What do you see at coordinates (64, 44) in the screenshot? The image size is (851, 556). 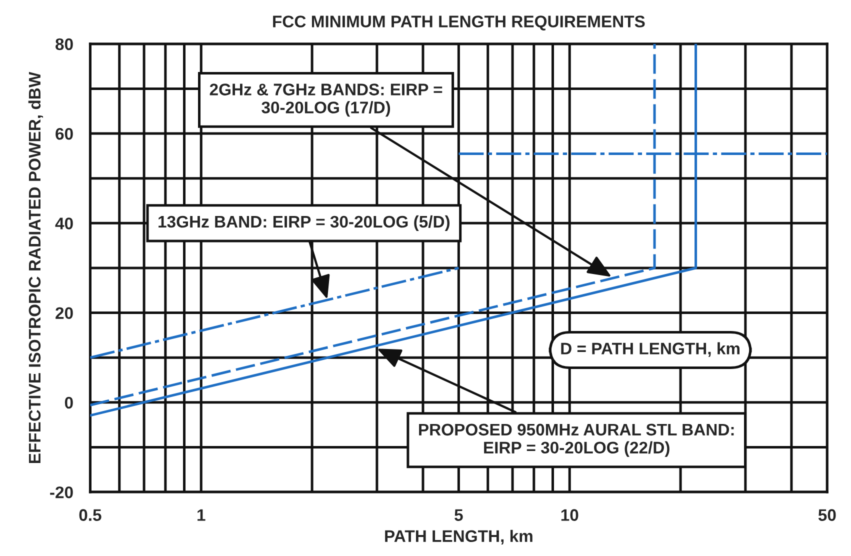 I see `y-tick-label: 80` at bounding box center [64, 44].